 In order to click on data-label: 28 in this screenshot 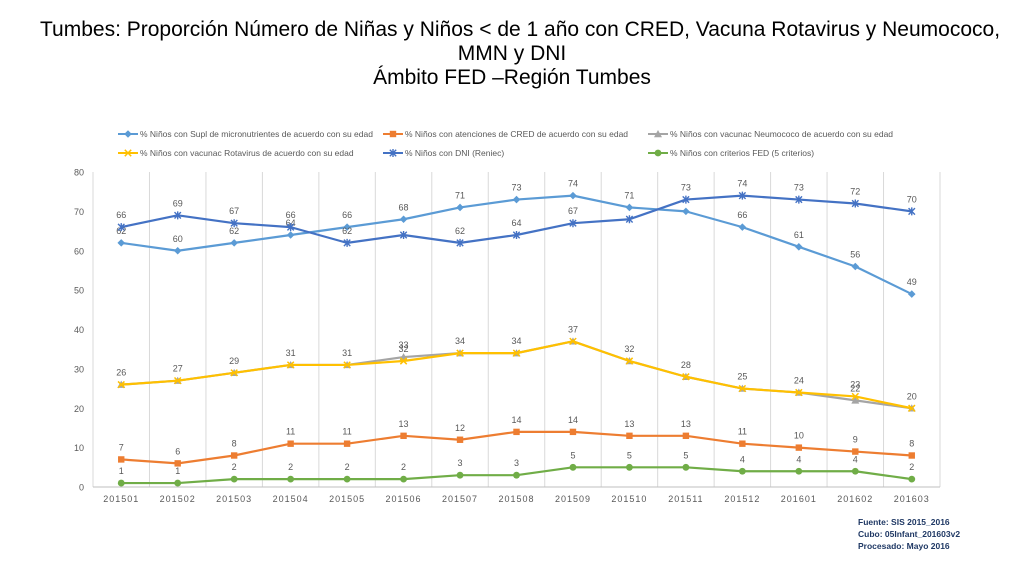, I will do `click(686, 365)`.